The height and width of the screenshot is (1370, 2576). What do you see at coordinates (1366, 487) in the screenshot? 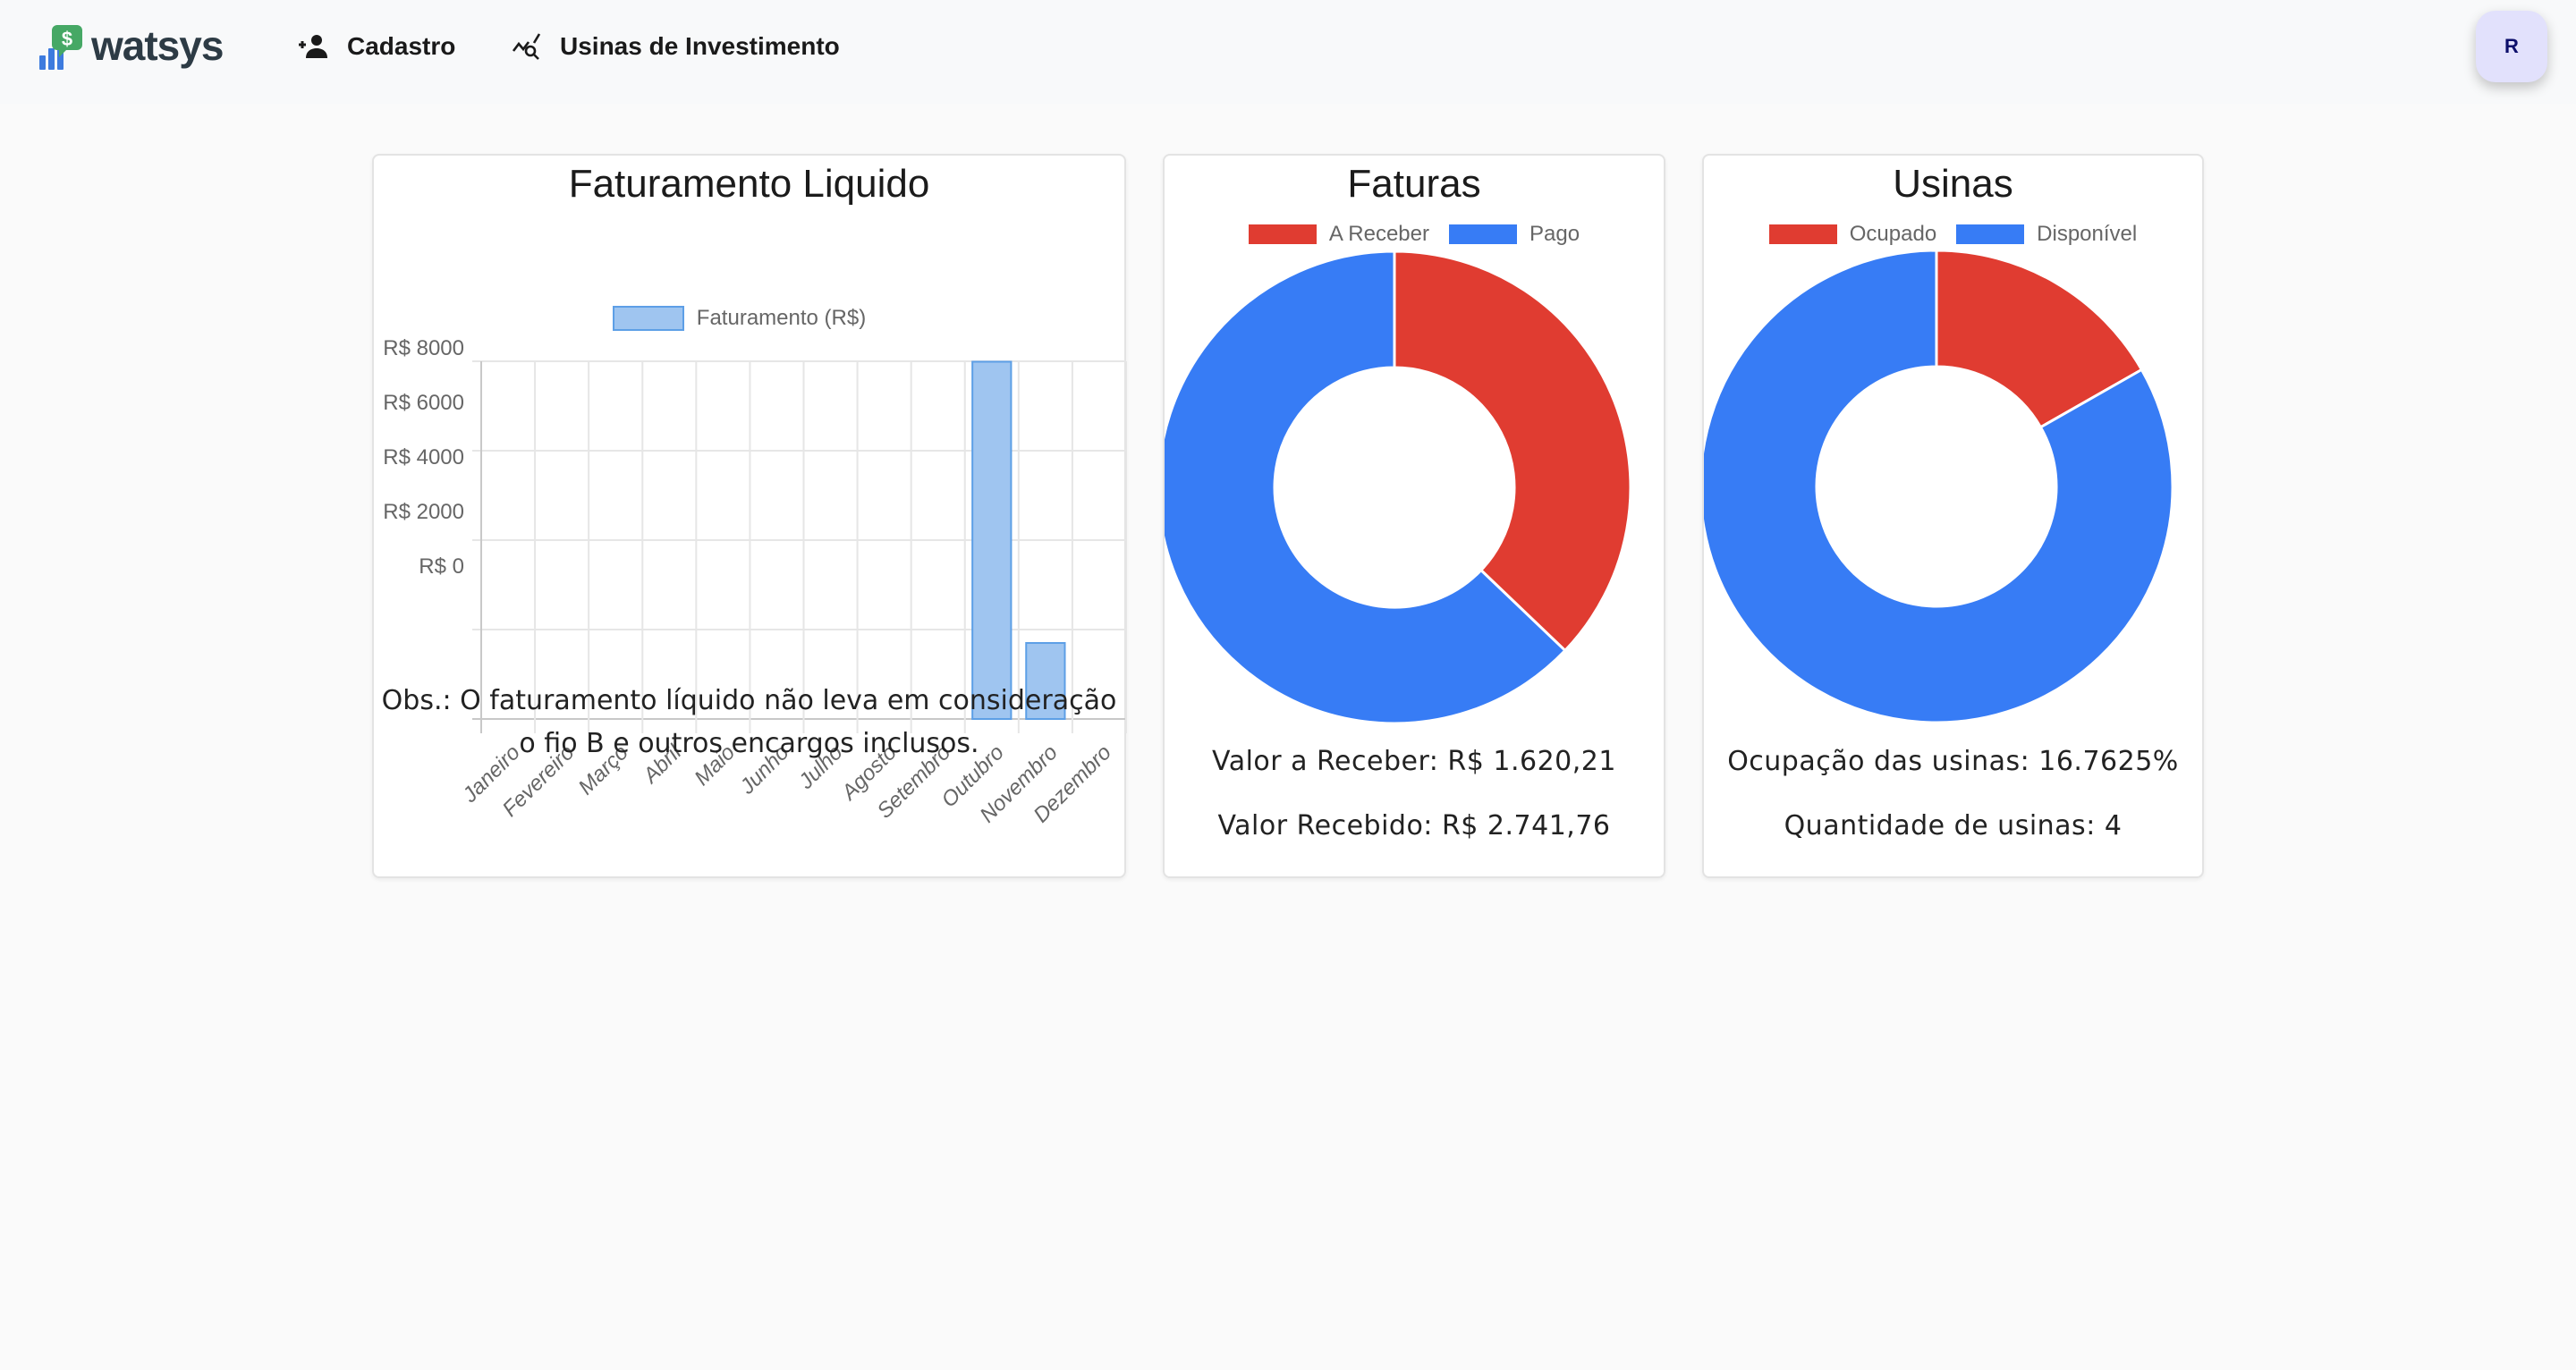
I see `donut-segment-pago` at bounding box center [1366, 487].